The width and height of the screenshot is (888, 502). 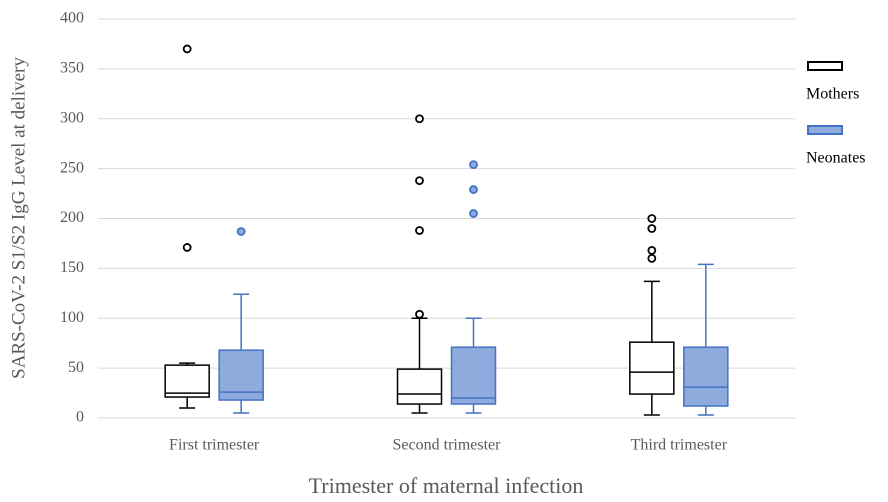 I want to click on y-tick-label: 200, so click(x=72, y=217).